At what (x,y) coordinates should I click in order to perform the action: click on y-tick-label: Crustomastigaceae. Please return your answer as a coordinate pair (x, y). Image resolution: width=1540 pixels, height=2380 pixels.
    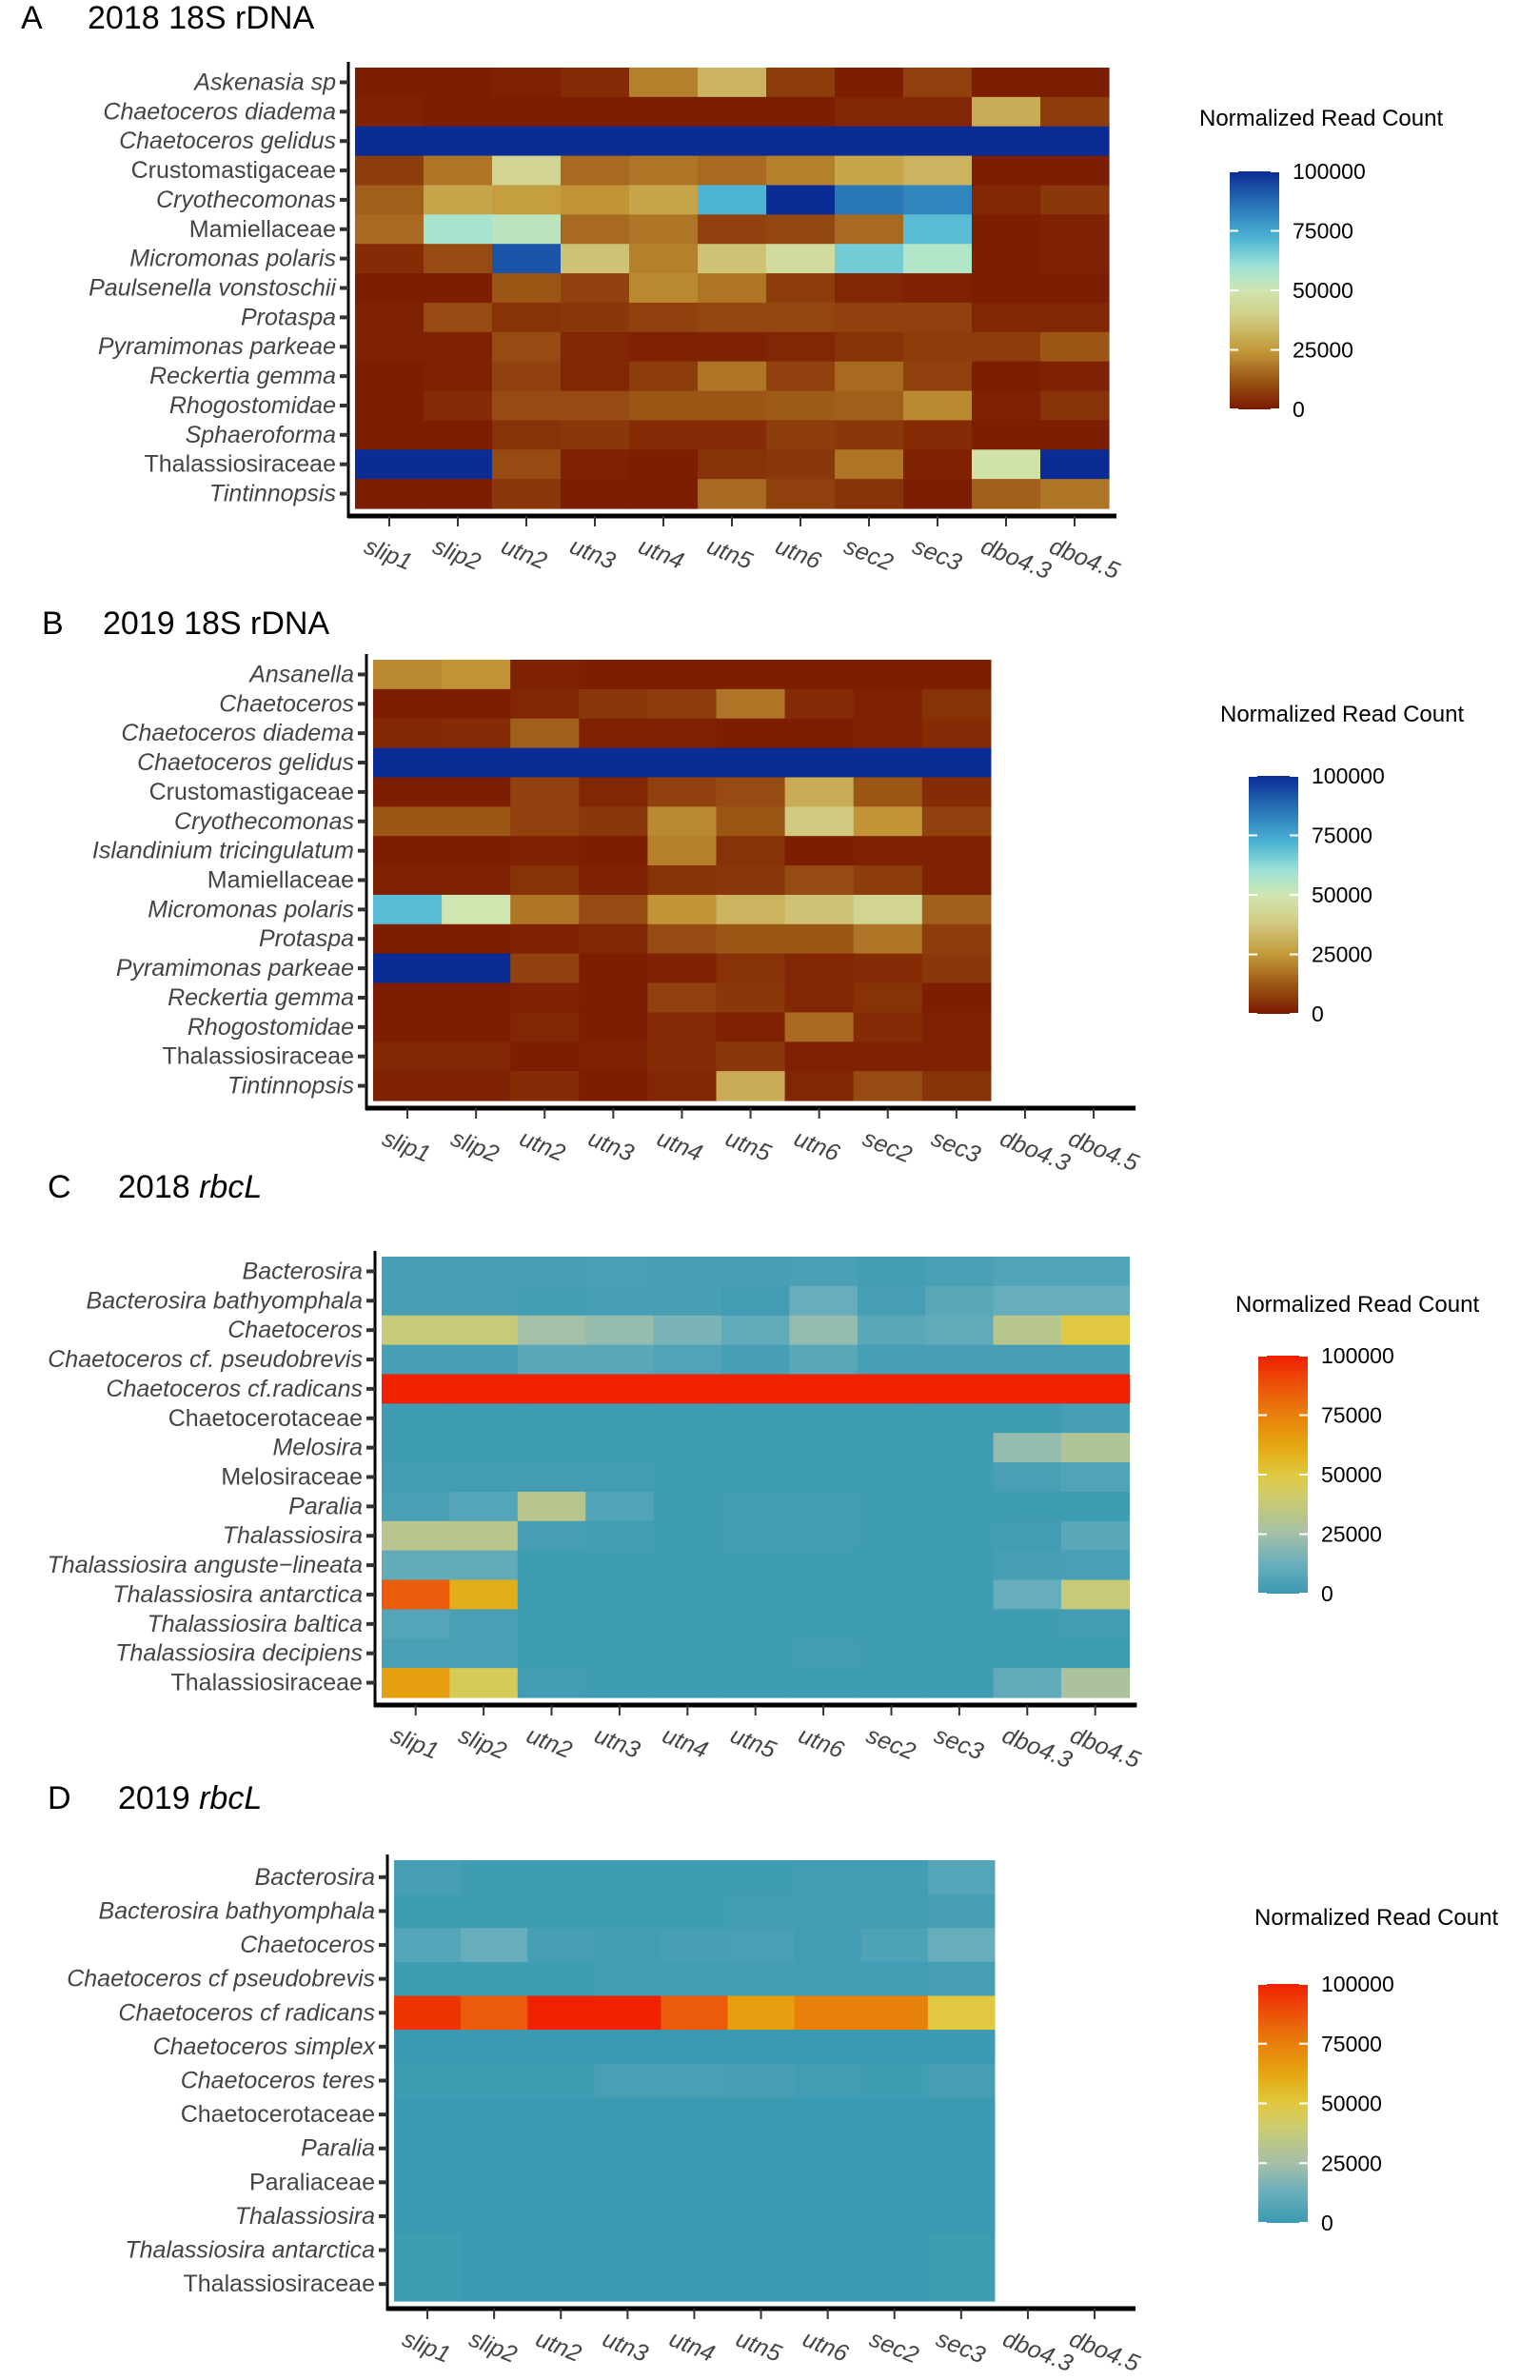
    Looking at the image, I should click on (251, 792).